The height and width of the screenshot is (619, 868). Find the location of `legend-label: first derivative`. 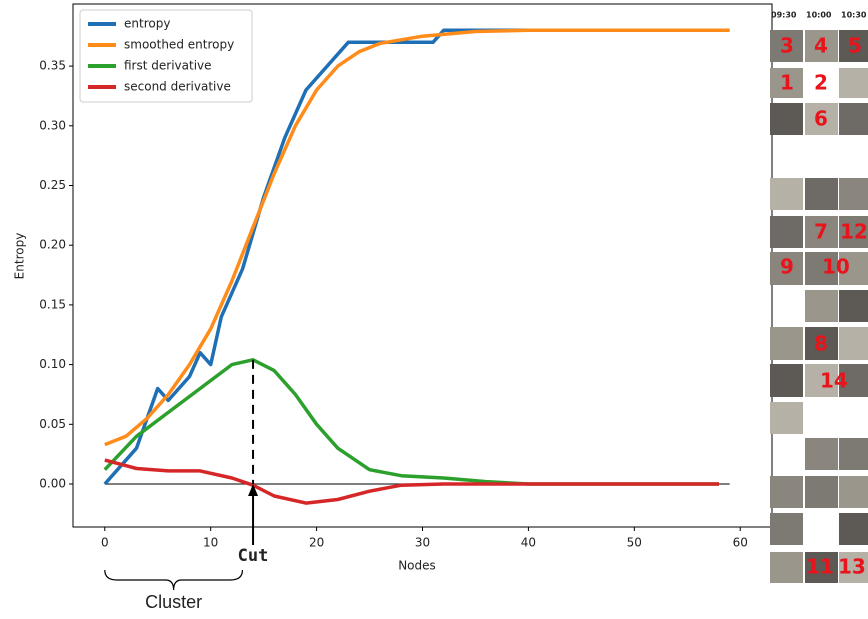

legend-label: first derivative is located at coordinates (168, 66).